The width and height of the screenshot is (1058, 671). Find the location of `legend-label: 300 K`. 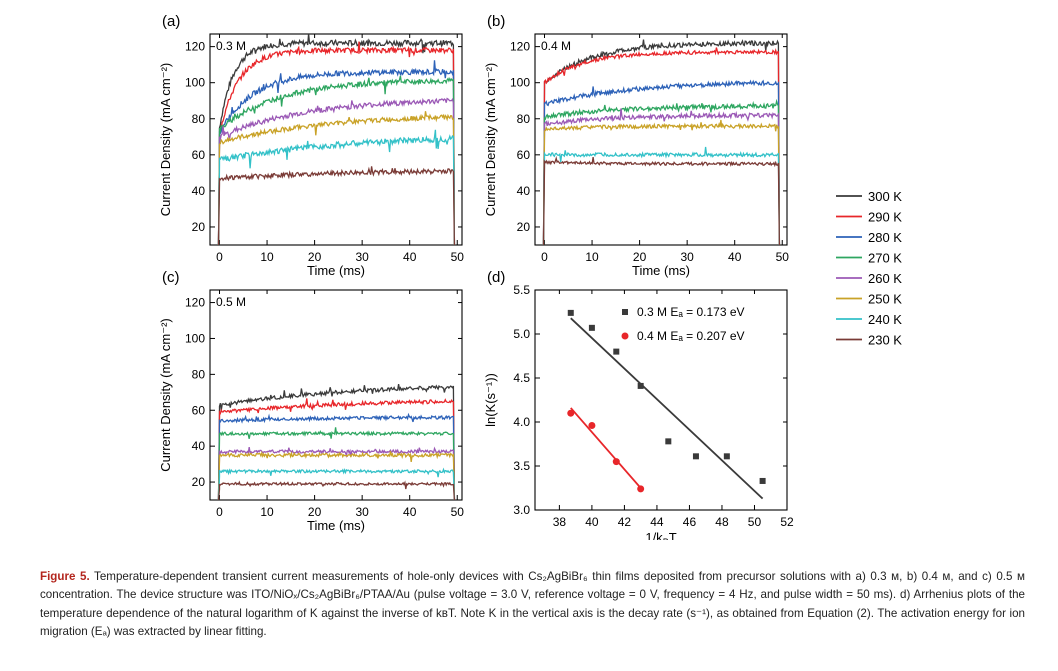

legend-label: 300 K is located at coordinates (885, 196).